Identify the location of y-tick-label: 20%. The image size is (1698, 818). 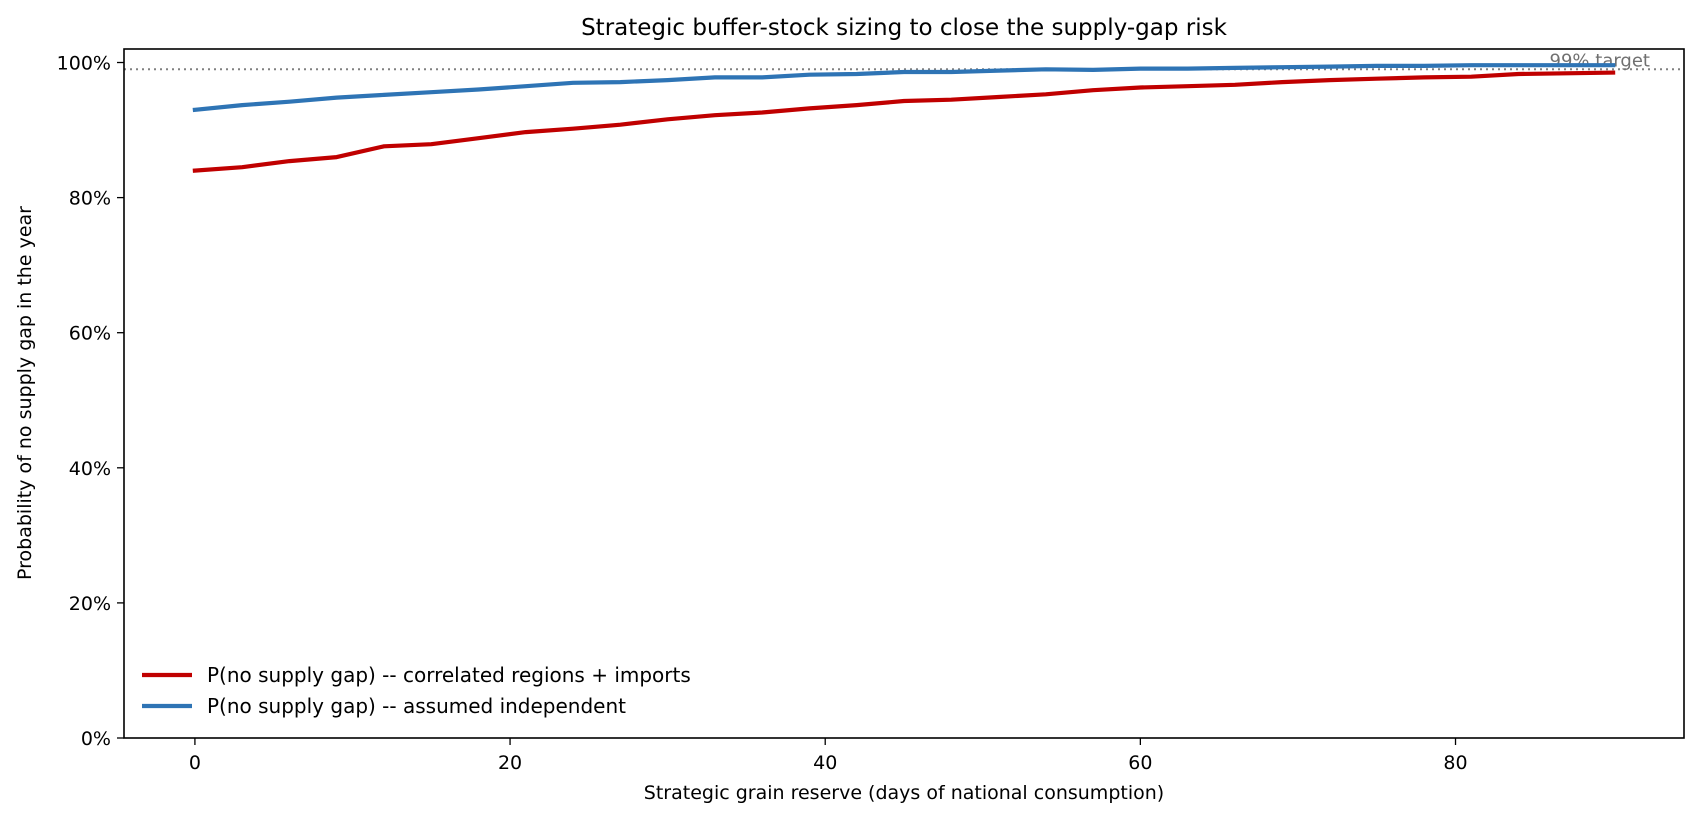
(90, 604).